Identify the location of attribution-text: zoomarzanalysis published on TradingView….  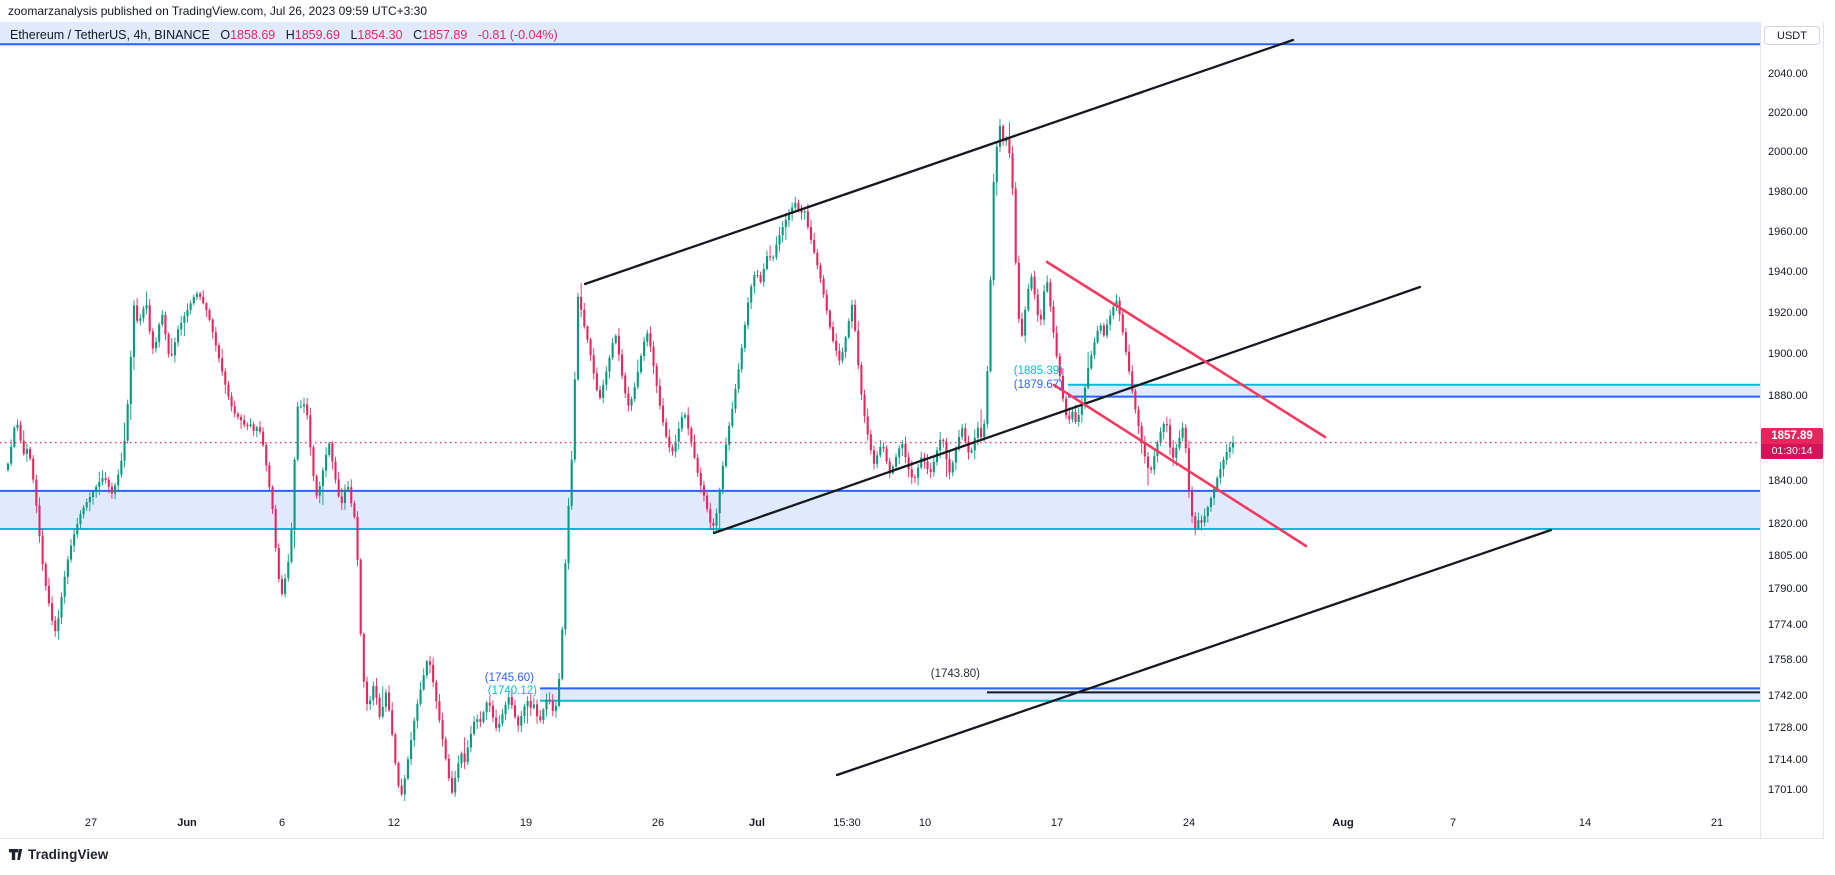
(218, 11).